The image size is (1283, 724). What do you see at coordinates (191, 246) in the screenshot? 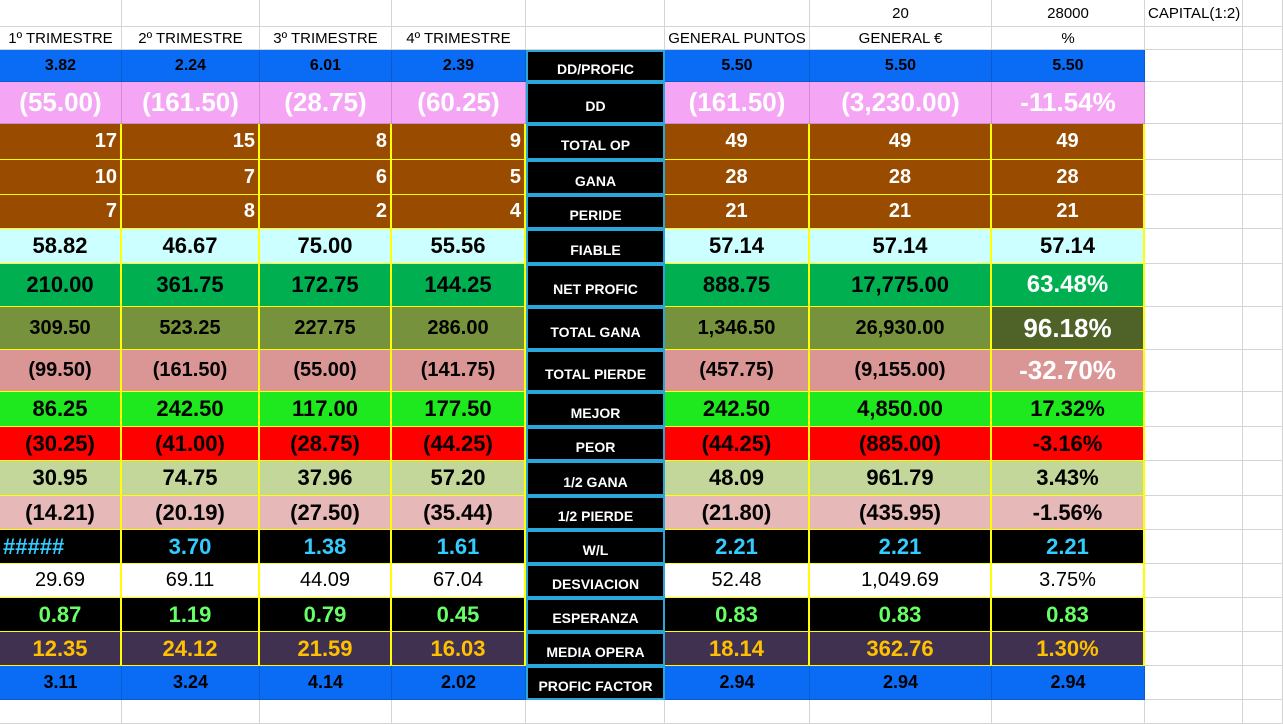
I see `value-cell: 46.67` at bounding box center [191, 246].